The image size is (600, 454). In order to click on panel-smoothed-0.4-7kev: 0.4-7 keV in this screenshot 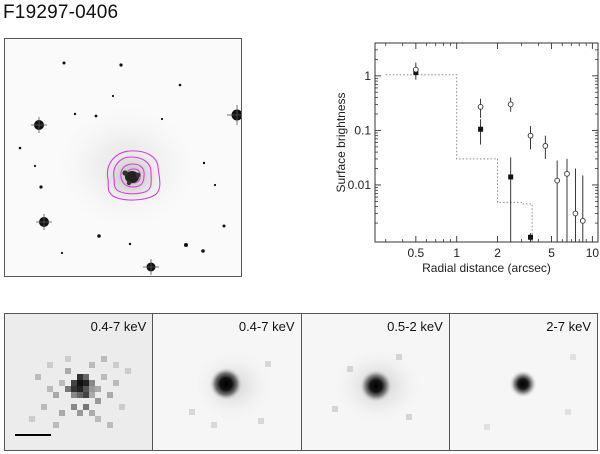, I will do `click(226, 382)`.